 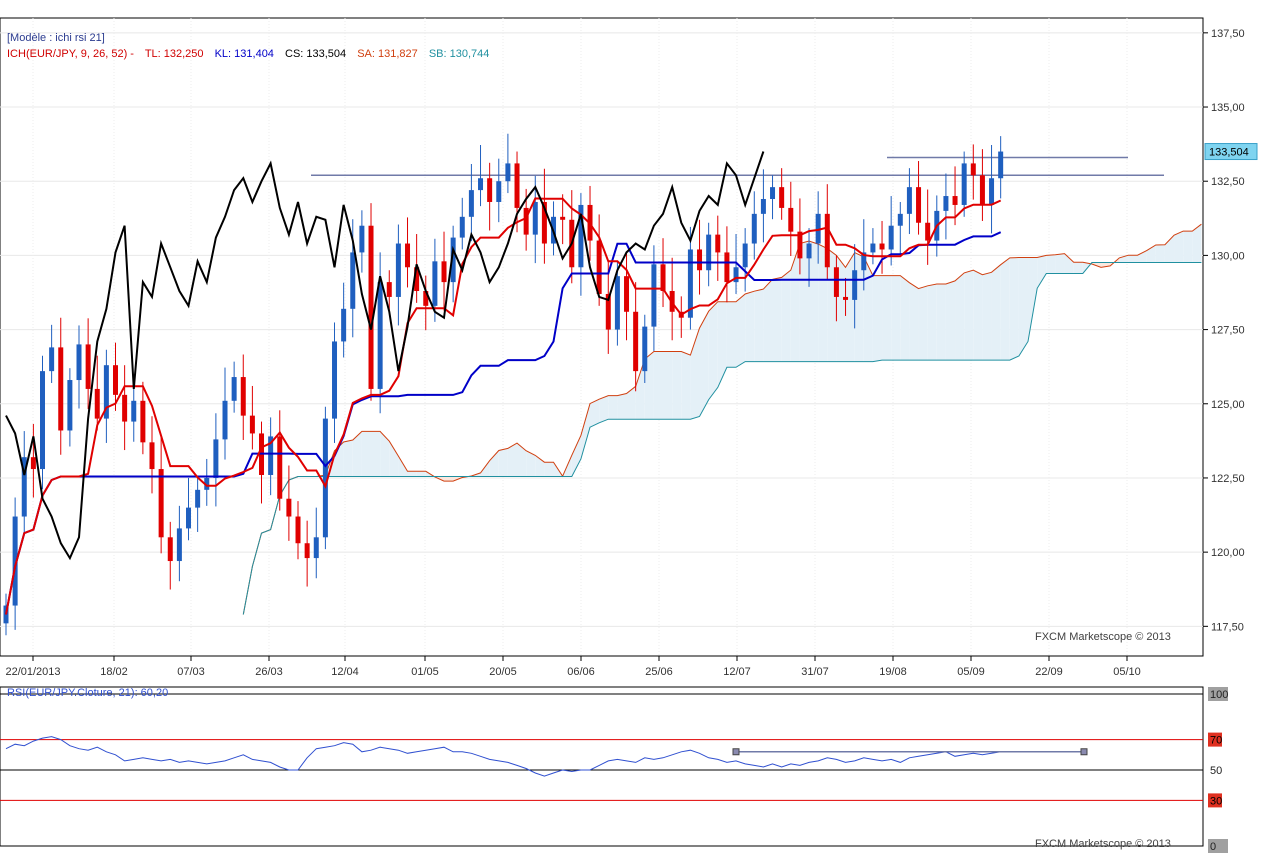 What do you see at coordinates (1228, 108) in the screenshot?
I see `y-tick-label: 135,00` at bounding box center [1228, 108].